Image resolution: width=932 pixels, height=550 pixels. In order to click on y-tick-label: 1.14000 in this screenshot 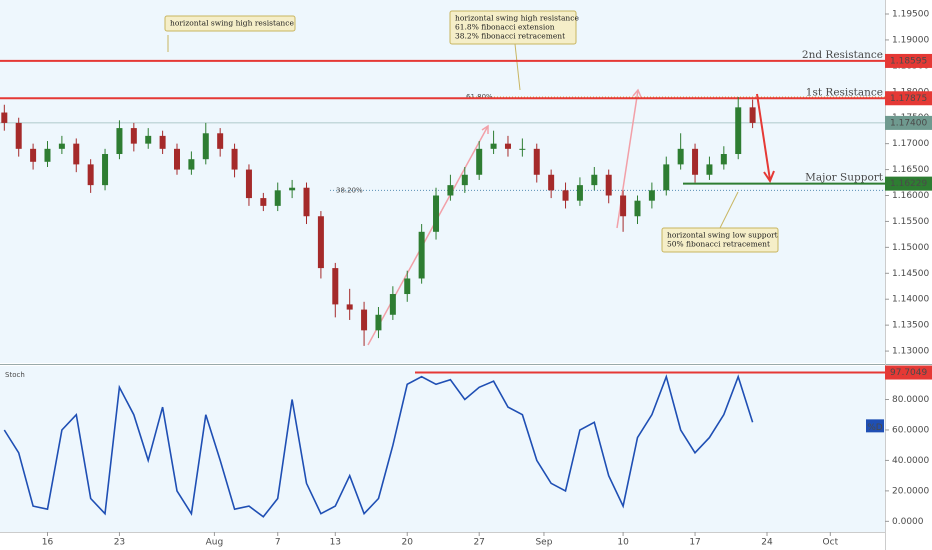, I will do `click(910, 300)`.